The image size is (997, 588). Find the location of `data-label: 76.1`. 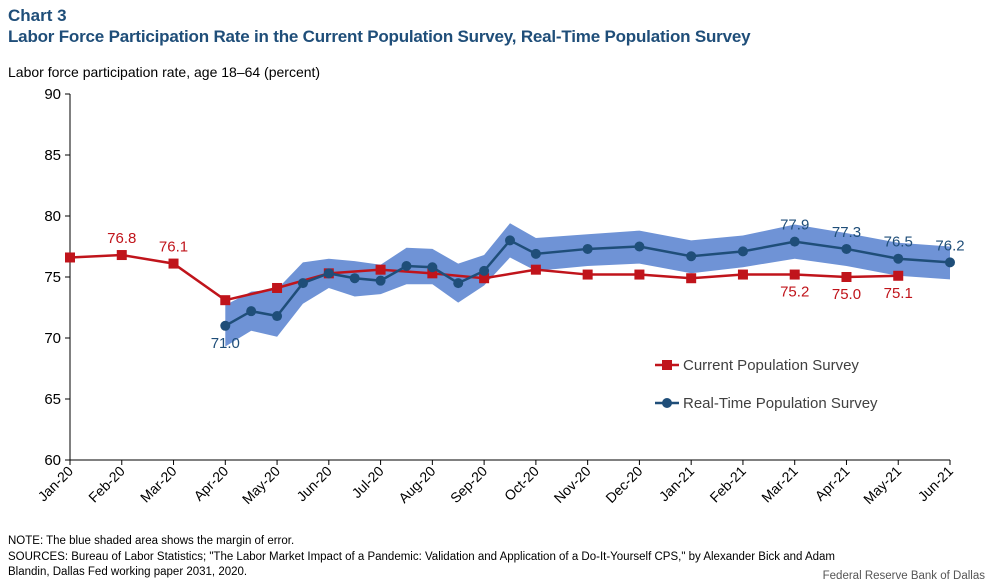

data-label: 76.1 is located at coordinates (173, 247).